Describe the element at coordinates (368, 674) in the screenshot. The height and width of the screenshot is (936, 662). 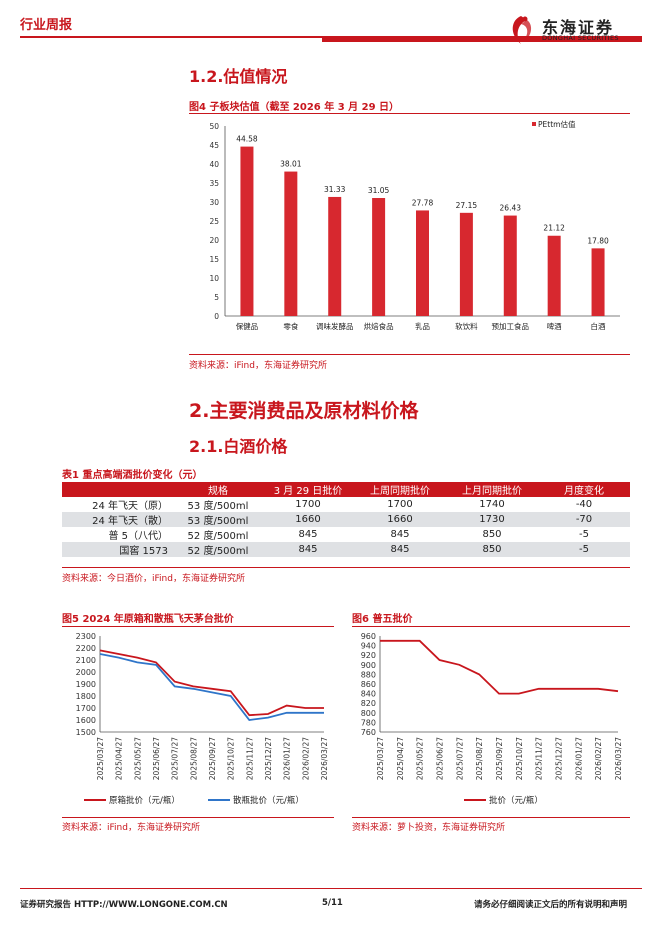
I see `y-tick-label: 880` at that location.